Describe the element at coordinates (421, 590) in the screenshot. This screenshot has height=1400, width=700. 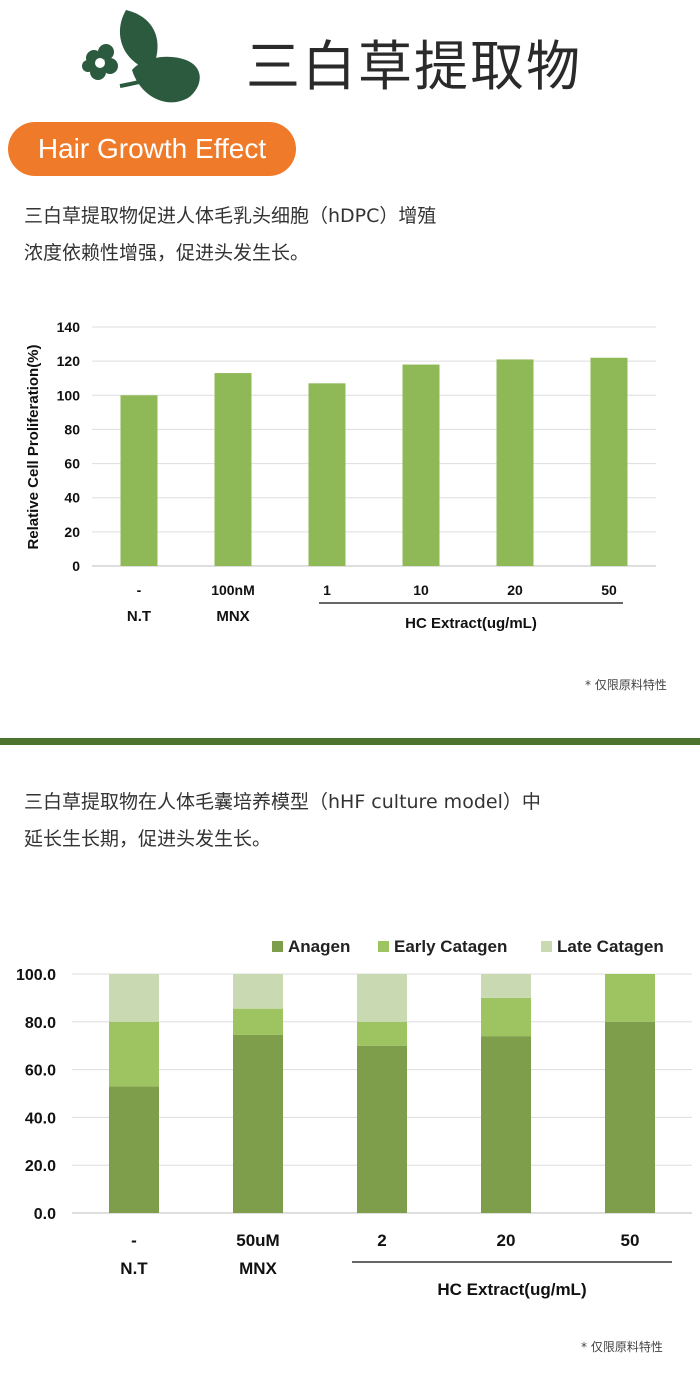
I see `x-tick-label: 10` at that location.